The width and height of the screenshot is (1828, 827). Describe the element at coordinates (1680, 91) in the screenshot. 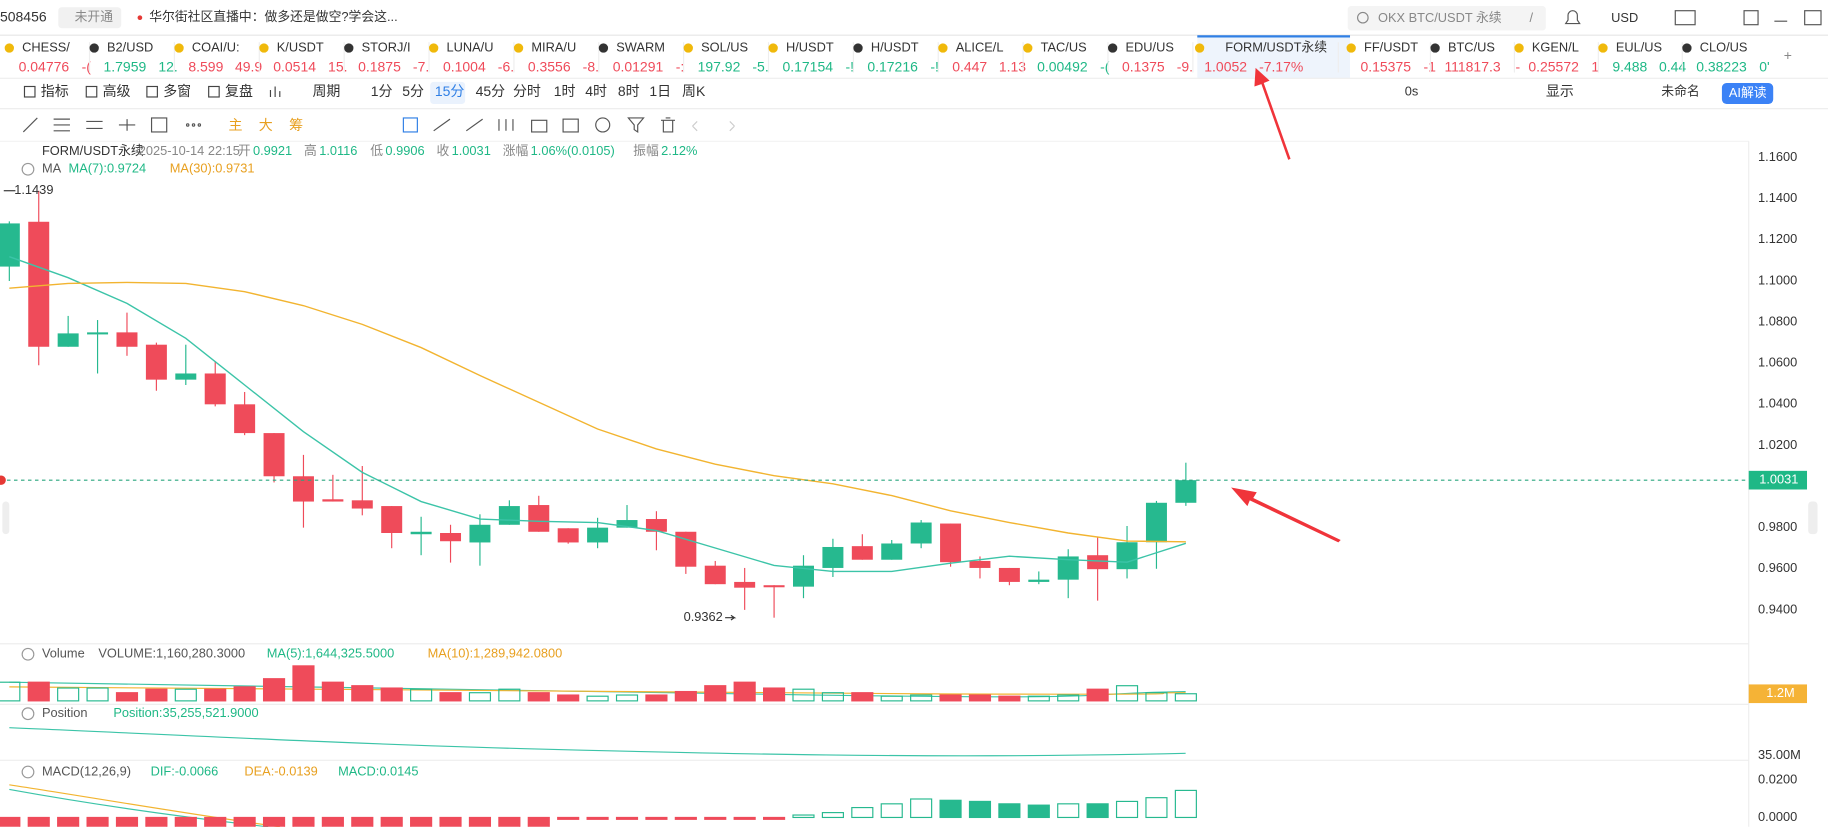

I see `layout-name: 未命名` at that location.